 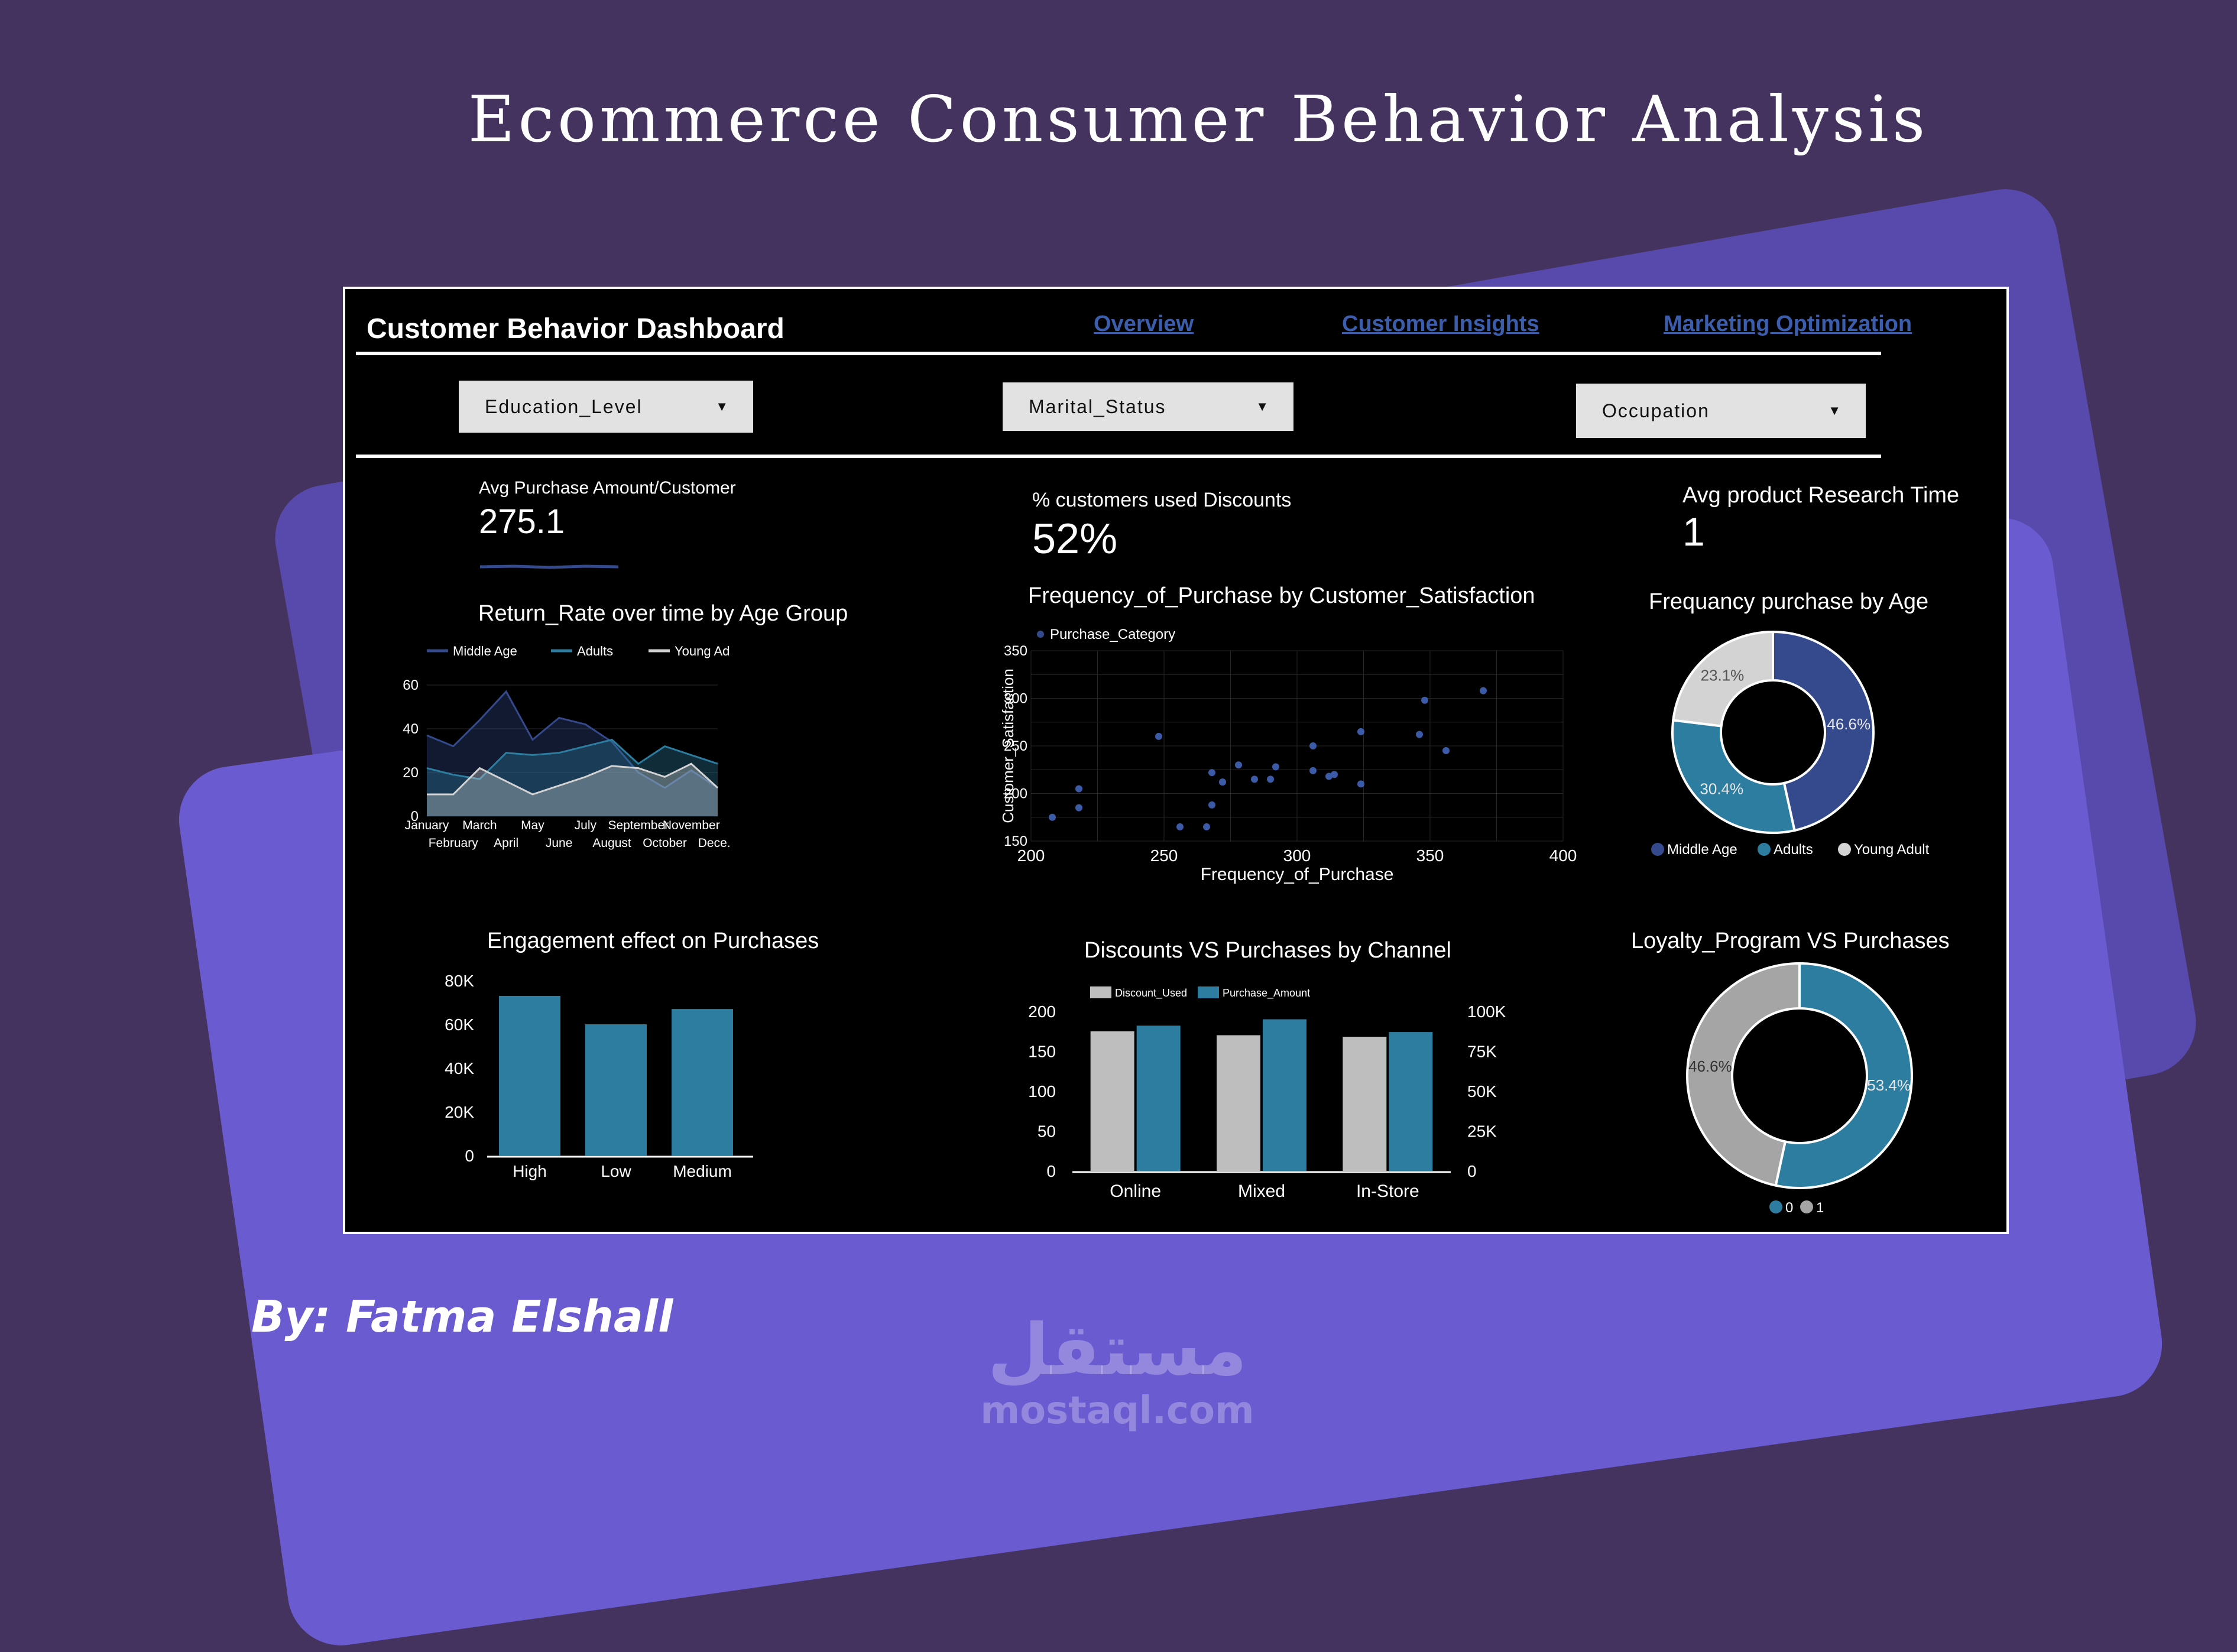 What do you see at coordinates (638, 826) in the screenshot?
I see `x-tick-label: September` at bounding box center [638, 826].